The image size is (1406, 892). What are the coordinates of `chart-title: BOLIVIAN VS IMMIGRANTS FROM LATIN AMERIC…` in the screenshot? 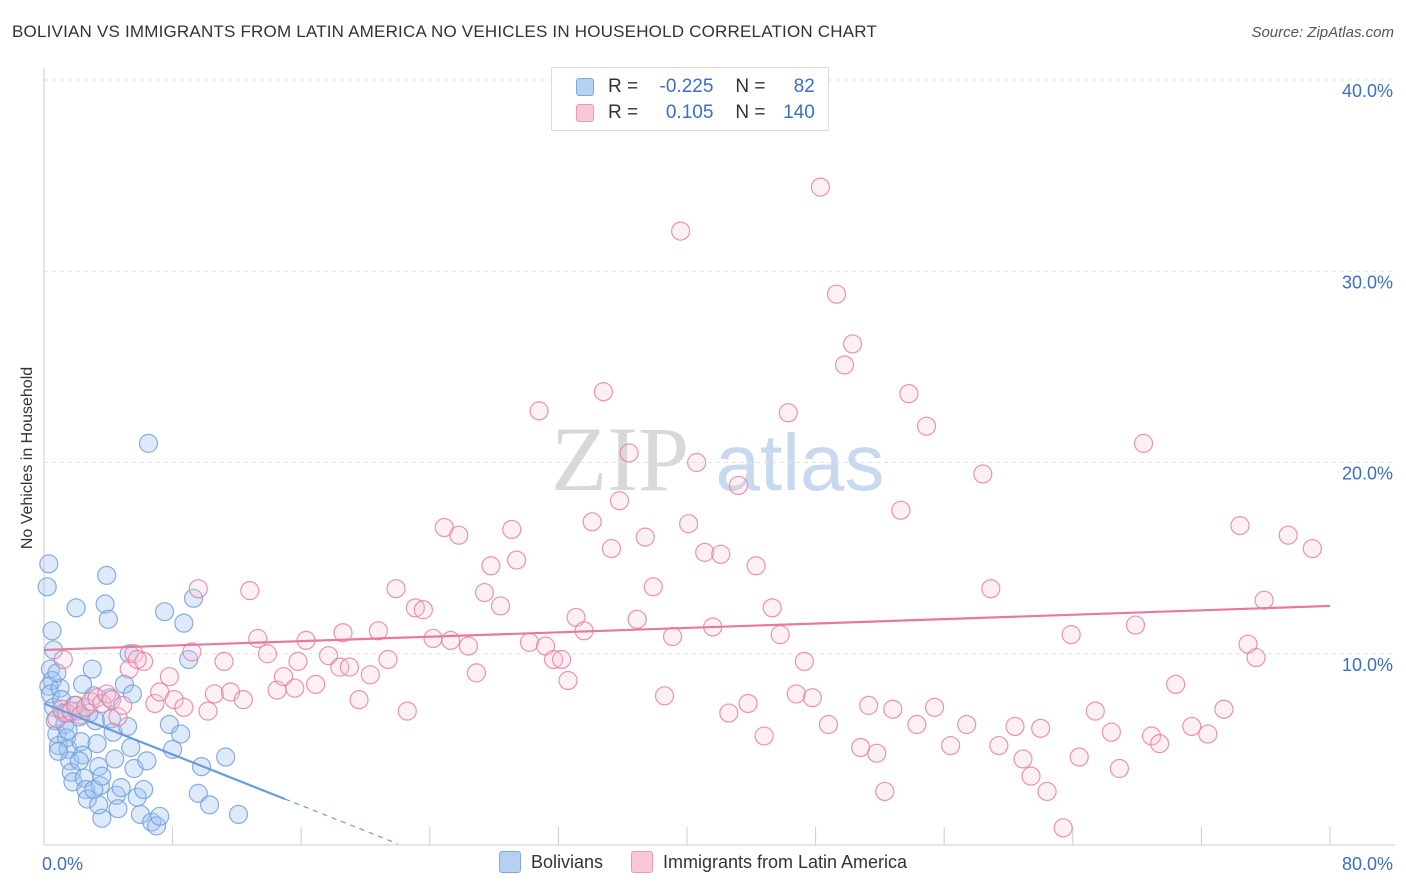 It's located at (445, 31).